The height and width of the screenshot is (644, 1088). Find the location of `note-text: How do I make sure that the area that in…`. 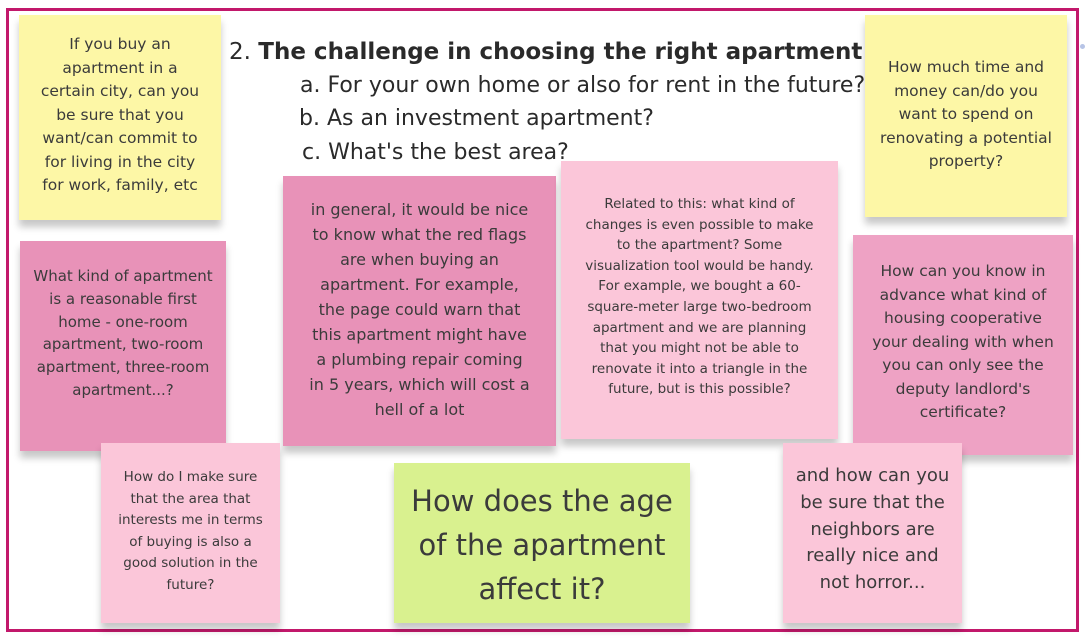

note-text: How do I make sure that the area that in… is located at coordinates (190, 531).